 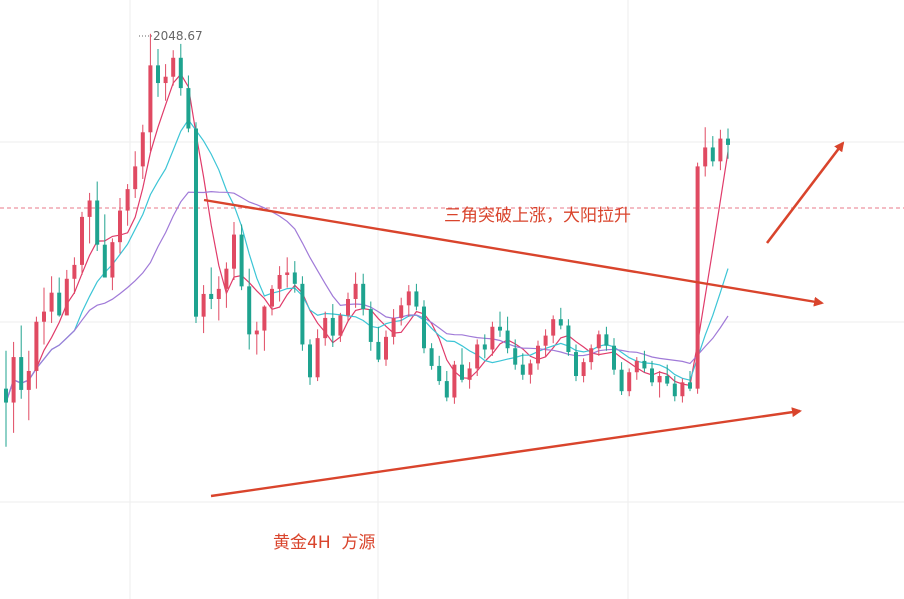 I want to click on breakout-annotation: 三角突破上涨，大阳拉升, so click(x=537, y=216).